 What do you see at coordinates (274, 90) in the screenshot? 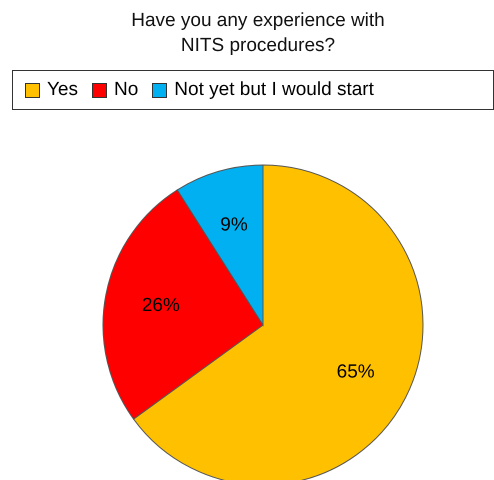
I see `legend-label: Not yet but I would start` at bounding box center [274, 90].